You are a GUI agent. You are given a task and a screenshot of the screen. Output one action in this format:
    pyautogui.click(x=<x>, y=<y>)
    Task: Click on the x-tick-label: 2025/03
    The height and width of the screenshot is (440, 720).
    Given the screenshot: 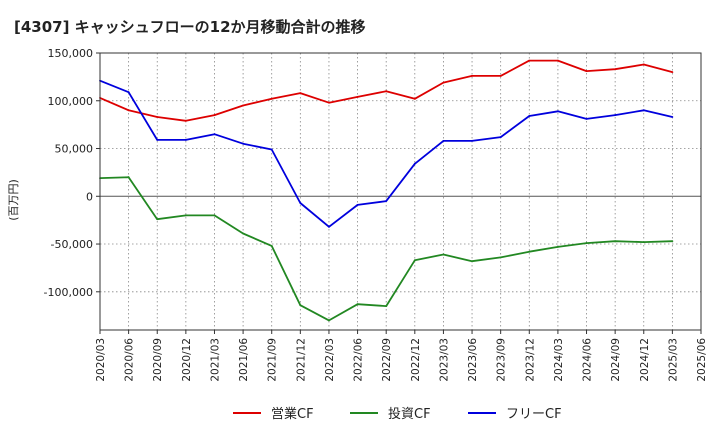 What is the action you would take?
    pyautogui.click(x=673, y=360)
    